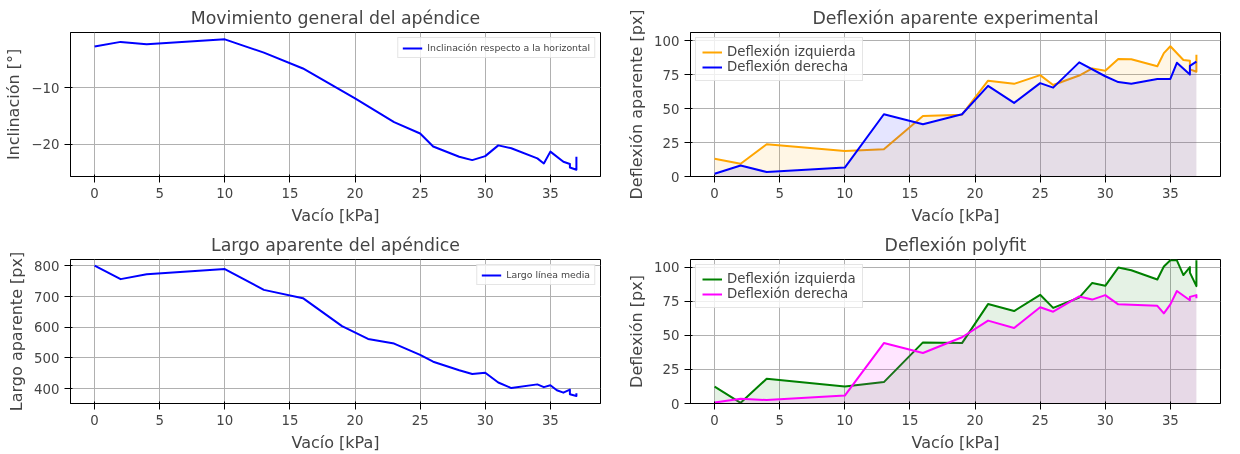  What do you see at coordinates (47, 297) in the screenshot?
I see `y-tick-label: 700` at bounding box center [47, 297].